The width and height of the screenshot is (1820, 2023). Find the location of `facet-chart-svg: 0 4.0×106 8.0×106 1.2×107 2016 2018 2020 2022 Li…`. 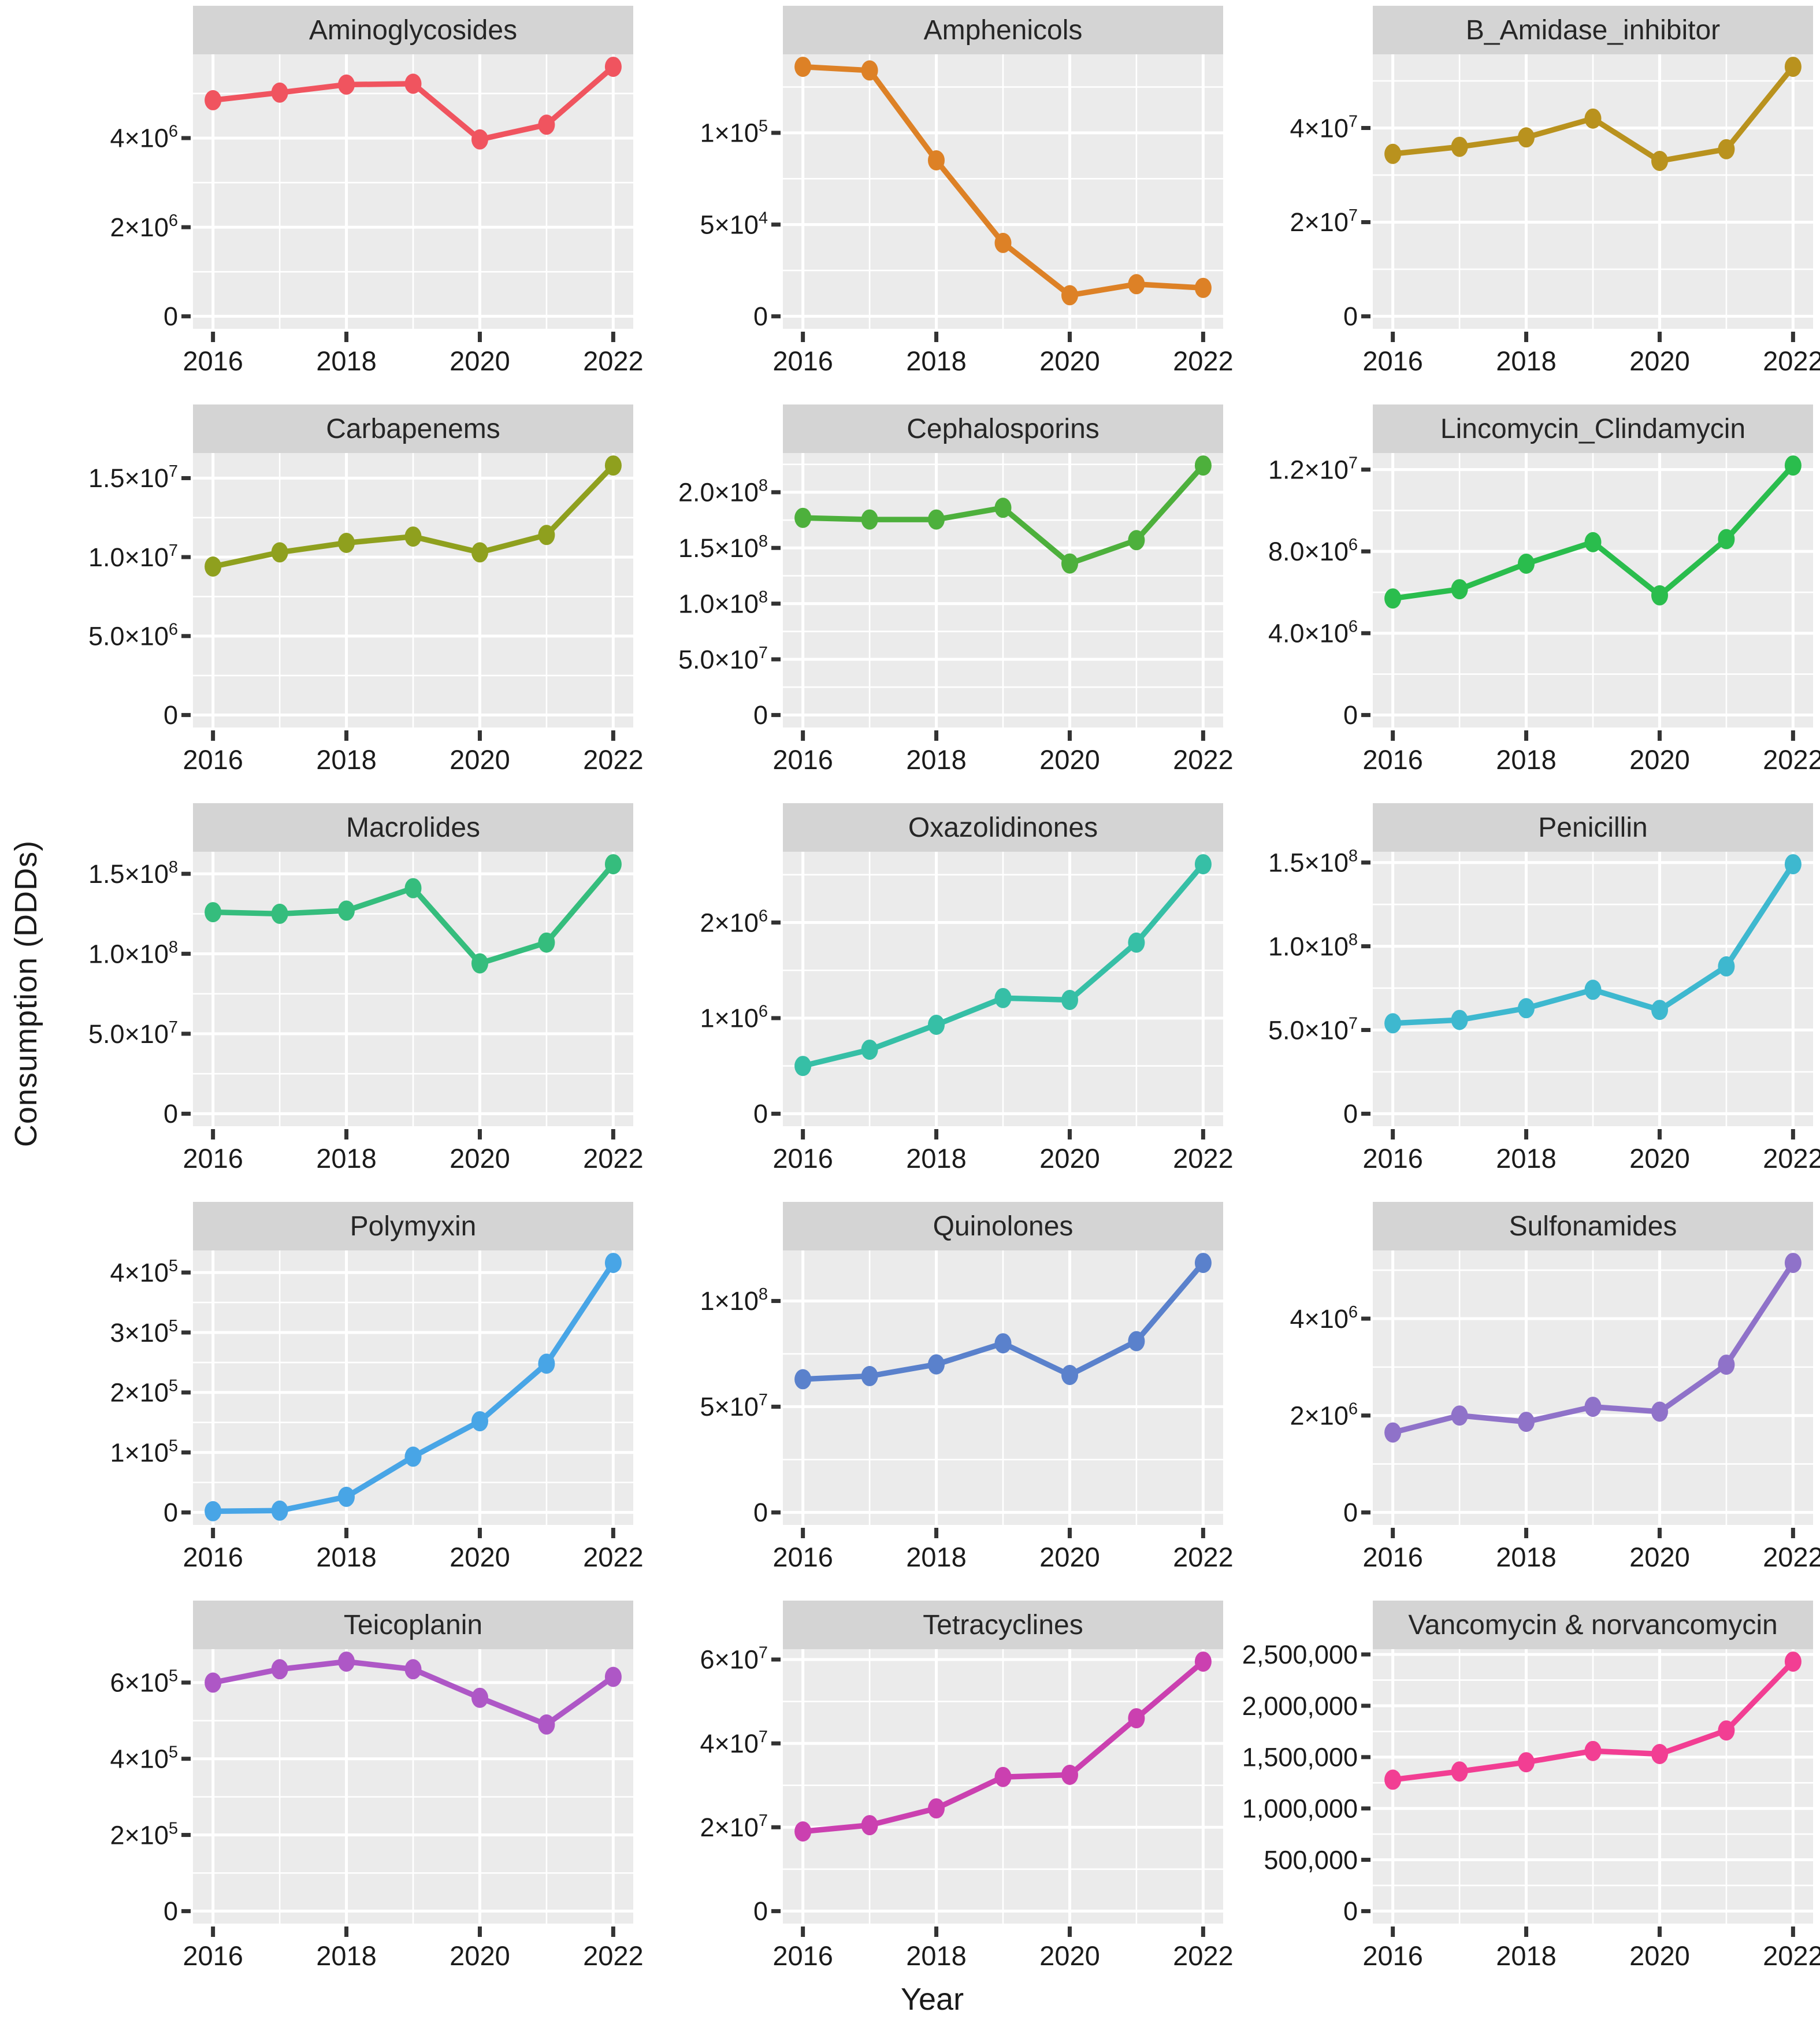

facet-chart-svg: 0 4.0×106 8.0×106 1.2×107 2016 2018 2020 2022 Li… is located at coordinates (1544, 589).